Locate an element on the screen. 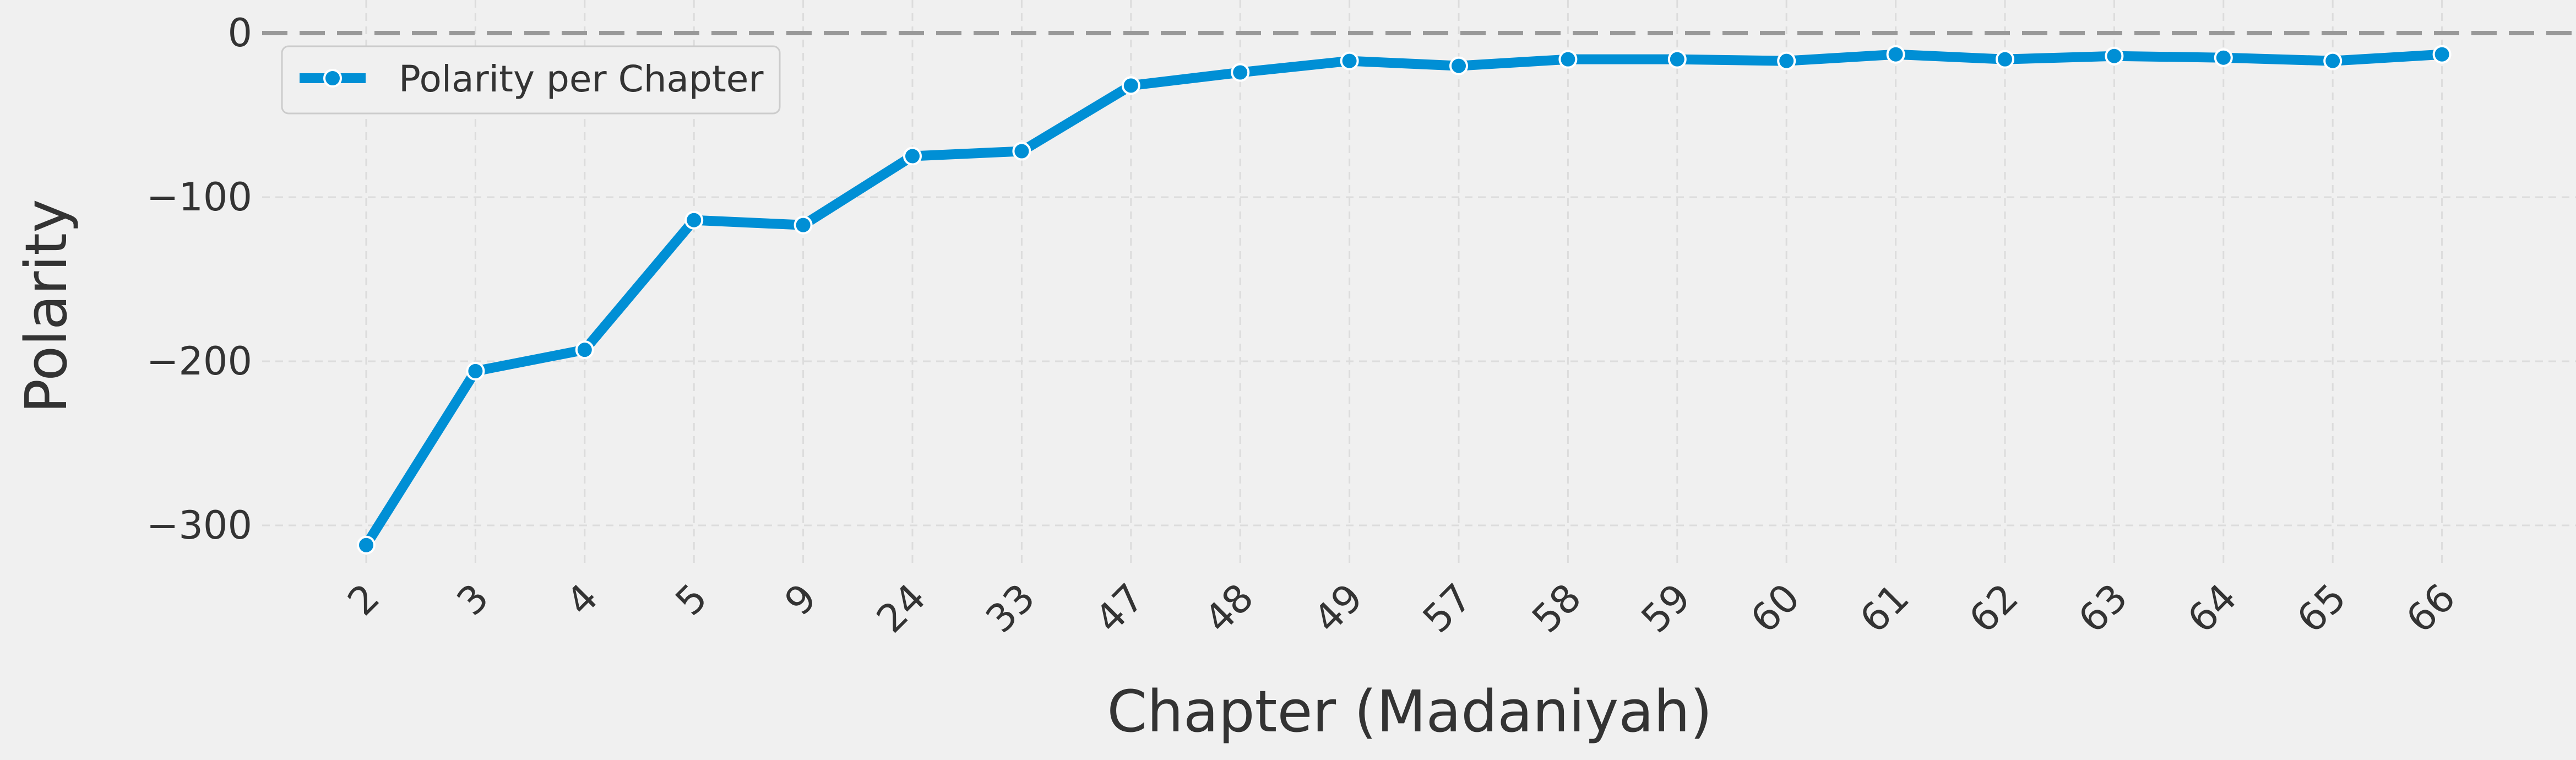 The height and width of the screenshot is (760, 2576). x-tick-label: 2 is located at coordinates (364, 599).